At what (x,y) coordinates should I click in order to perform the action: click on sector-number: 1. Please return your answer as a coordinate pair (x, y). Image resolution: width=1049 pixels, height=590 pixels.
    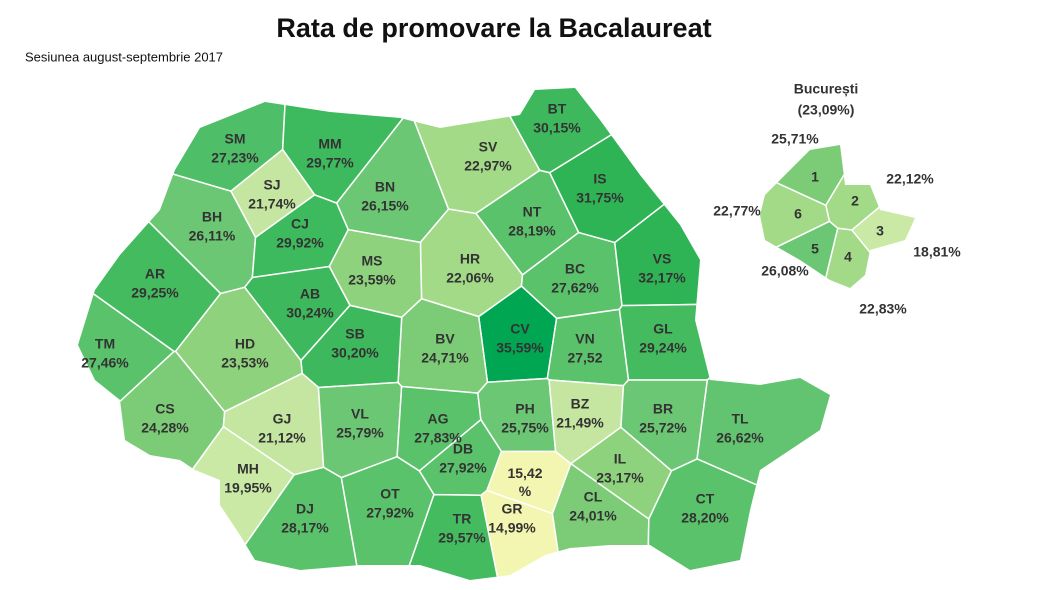
    Looking at the image, I should click on (815, 177).